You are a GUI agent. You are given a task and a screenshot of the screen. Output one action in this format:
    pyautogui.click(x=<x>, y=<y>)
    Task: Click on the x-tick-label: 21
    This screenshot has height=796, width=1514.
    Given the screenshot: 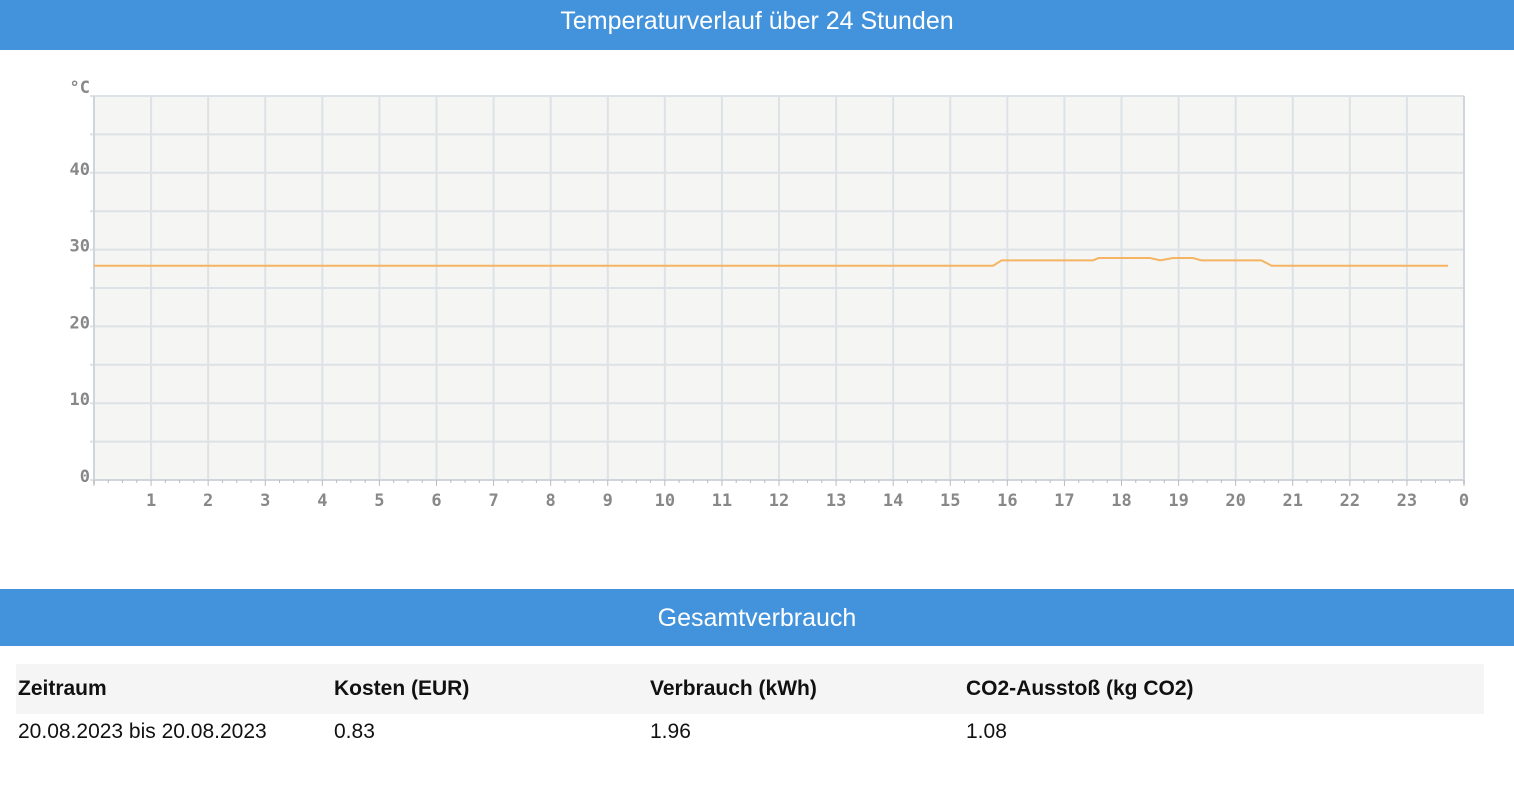 What is the action you would take?
    pyautogui.click(x=1293, y=501)
    